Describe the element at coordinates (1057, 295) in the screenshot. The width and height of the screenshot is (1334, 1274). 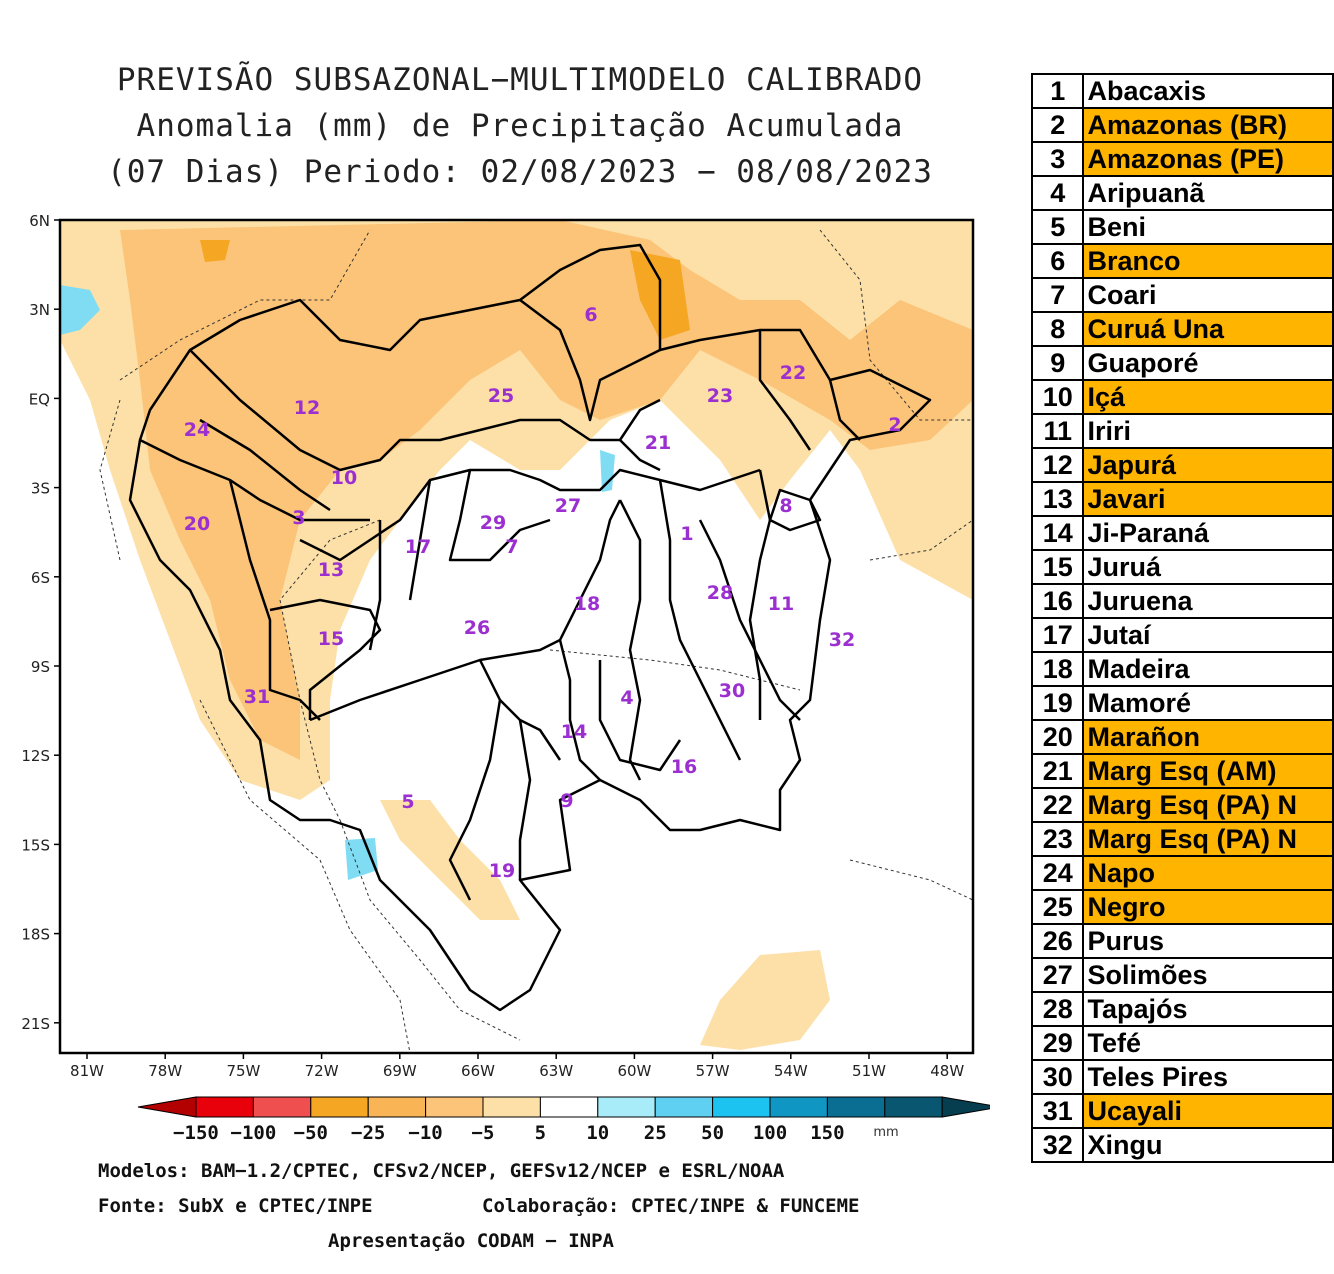
I see `basin-number: 7` at that location.